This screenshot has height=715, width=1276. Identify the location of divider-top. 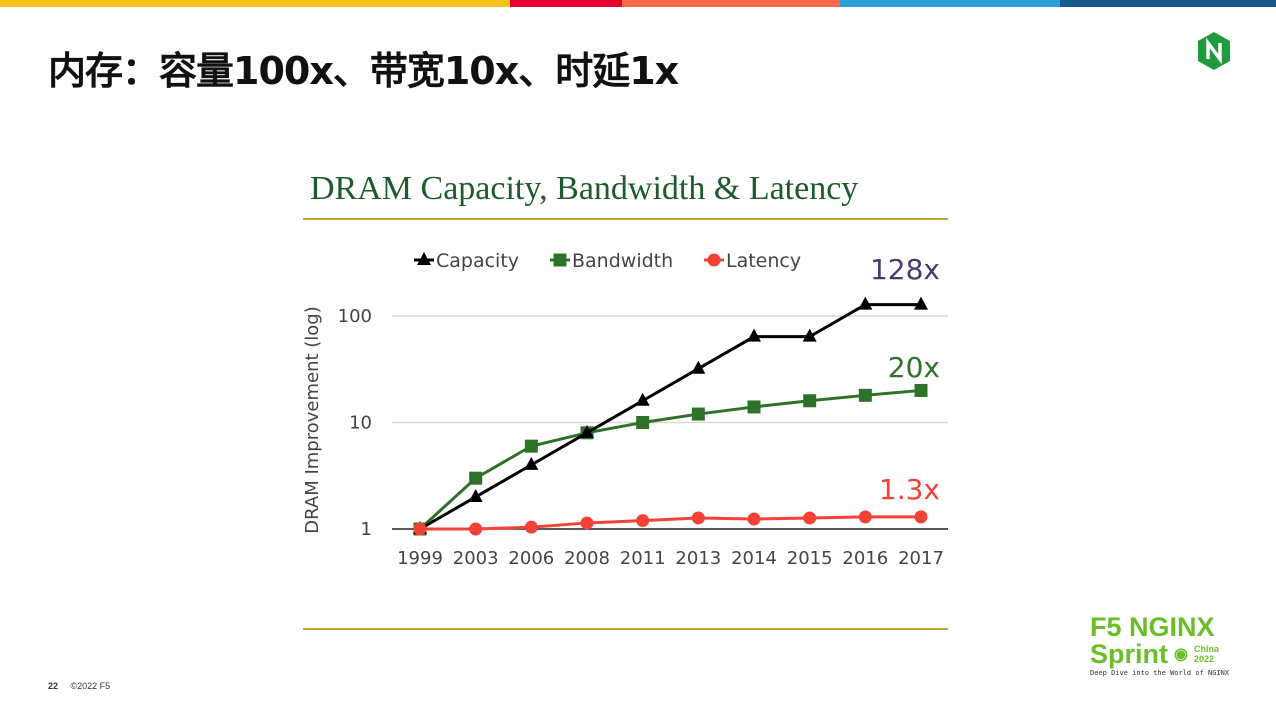
(625, 219).